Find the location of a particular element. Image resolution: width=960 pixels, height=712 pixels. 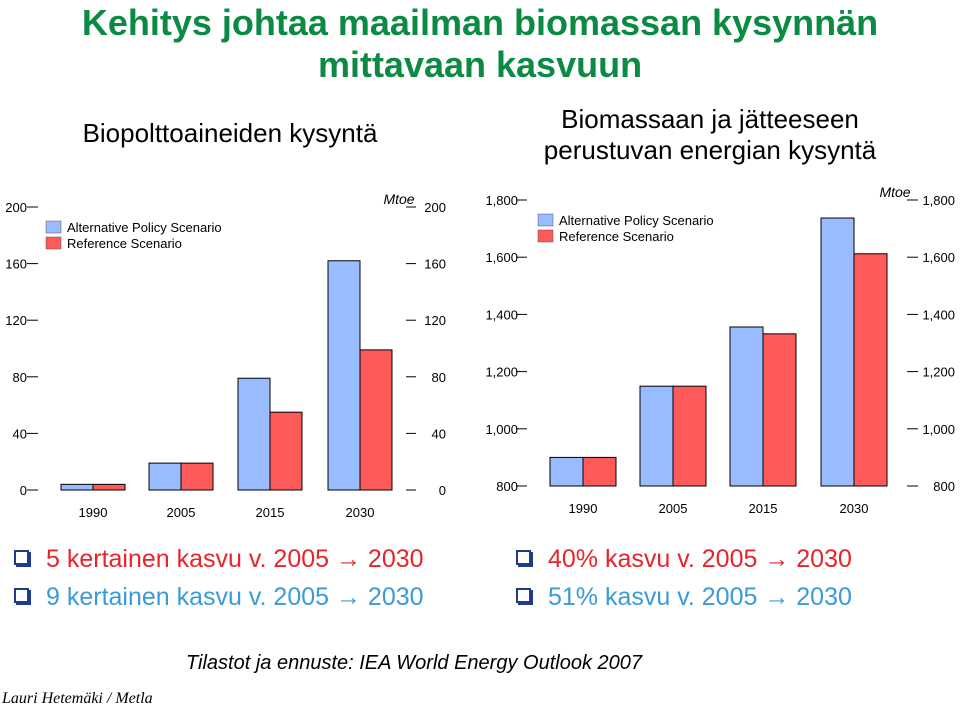

right-bullet-2: 51% kasvu v. 2005 → 2030 is located at coordinates (684, 597).